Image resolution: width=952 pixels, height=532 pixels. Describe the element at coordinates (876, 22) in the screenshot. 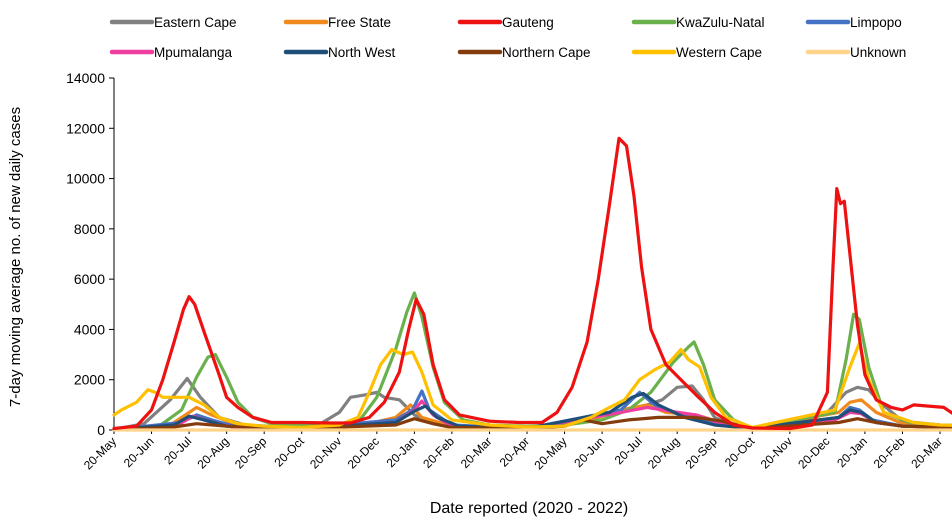

I see `legend-label-limpopo: Limpopo` at that location.